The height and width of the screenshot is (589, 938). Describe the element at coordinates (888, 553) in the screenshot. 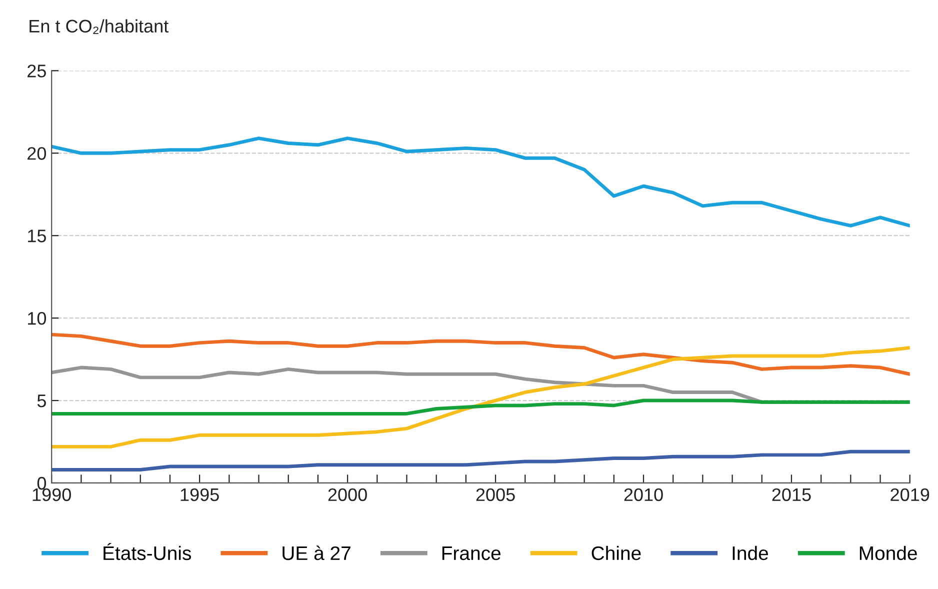

I see `legend-label: Monde` at that location.